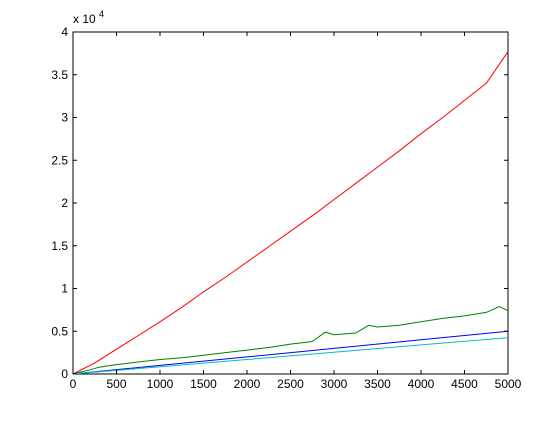 Image resolution: width=560 pixels, height=425 pixels. I want to click on y-exponent-label: x 10 4, so click(88, 17).